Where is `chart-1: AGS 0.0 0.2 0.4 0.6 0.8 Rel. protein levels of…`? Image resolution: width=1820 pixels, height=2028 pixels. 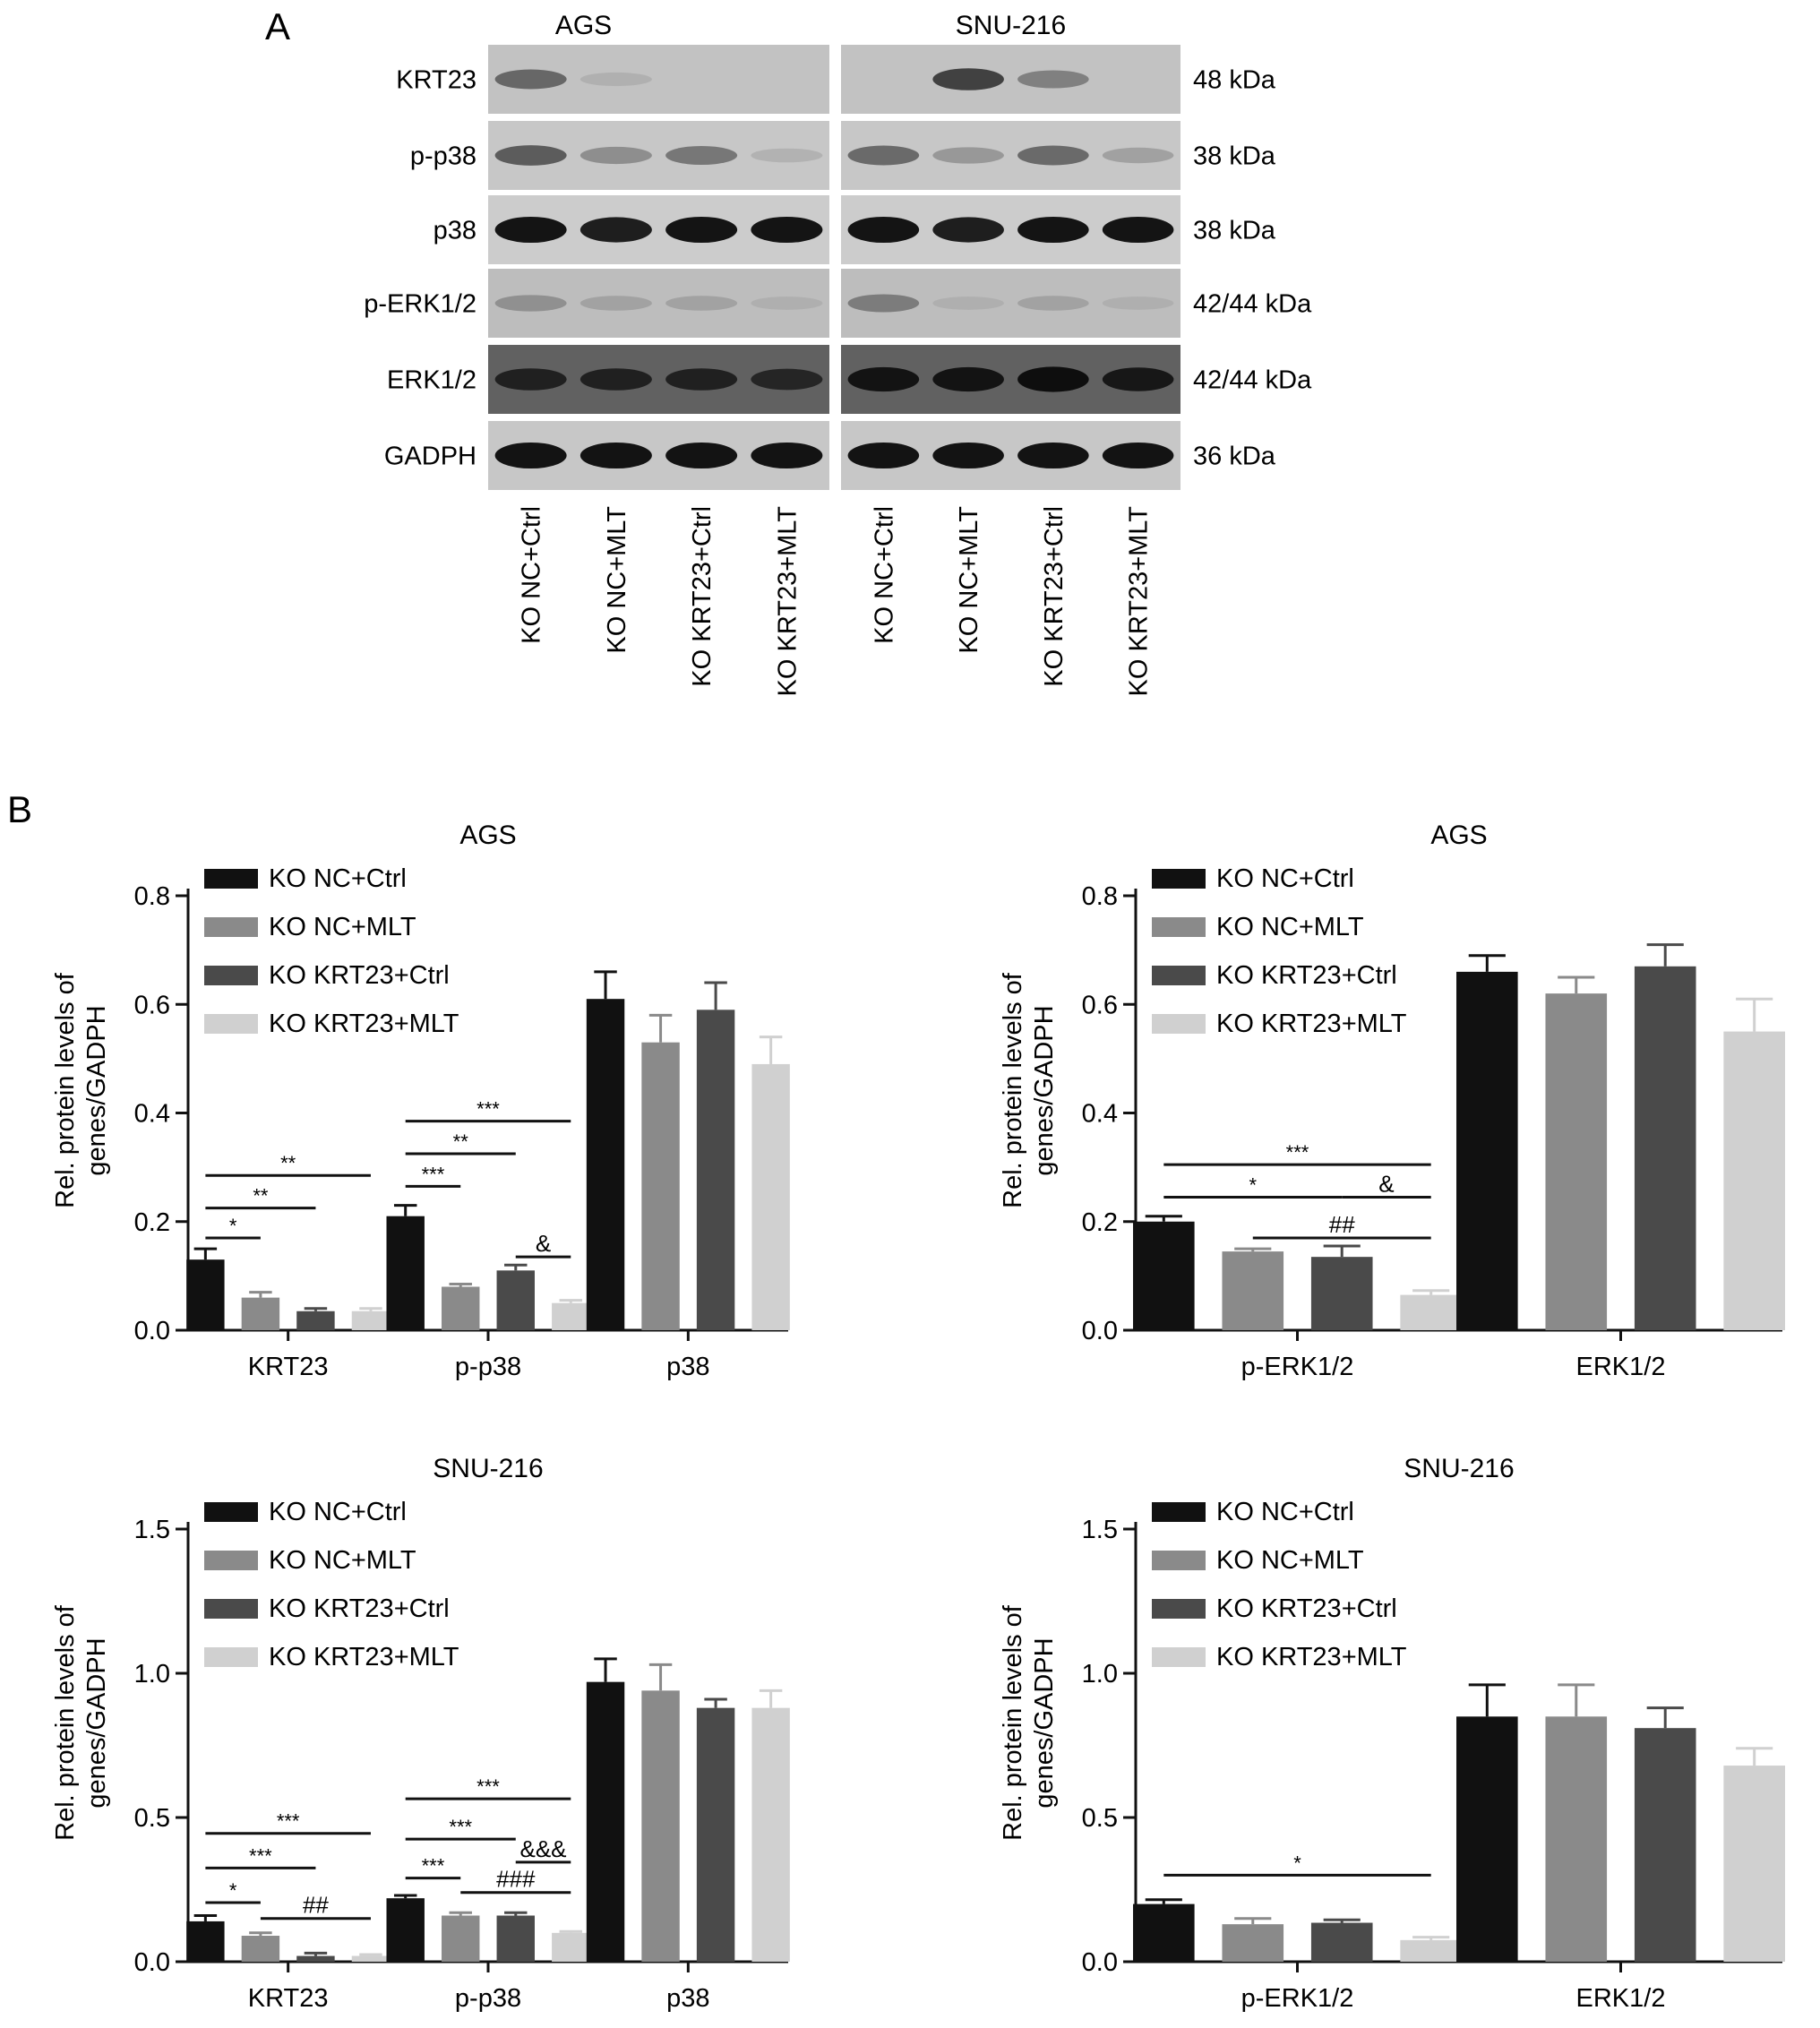
chart-1: AGS 0.0 0.2 0.4 0.6 0.8 Rel. protein levels of… is located at coordinates (1392, 1101).